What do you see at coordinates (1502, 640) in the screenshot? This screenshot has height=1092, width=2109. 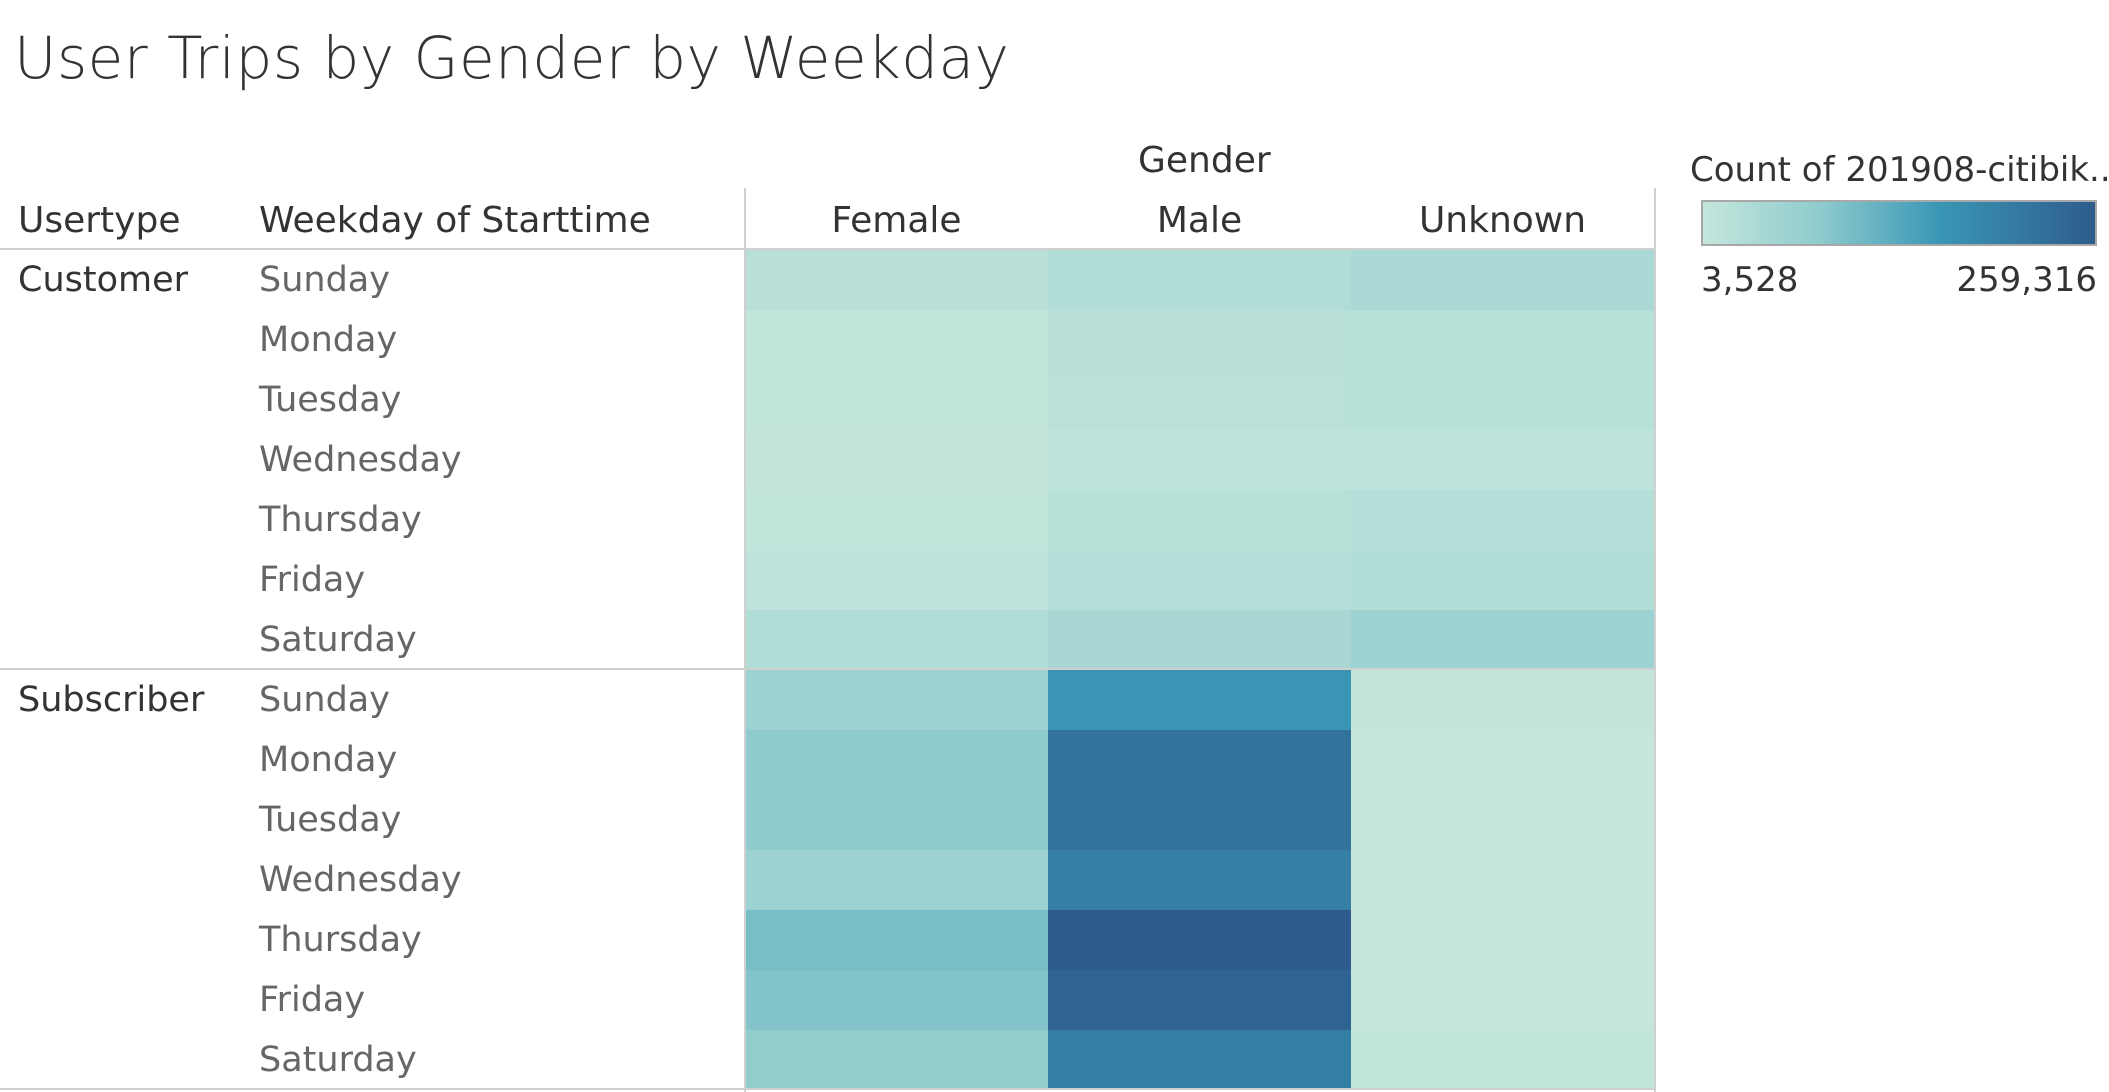 I see `heatmap-cell-customer-saturday-unknown` at bounding box center [1502, 640].